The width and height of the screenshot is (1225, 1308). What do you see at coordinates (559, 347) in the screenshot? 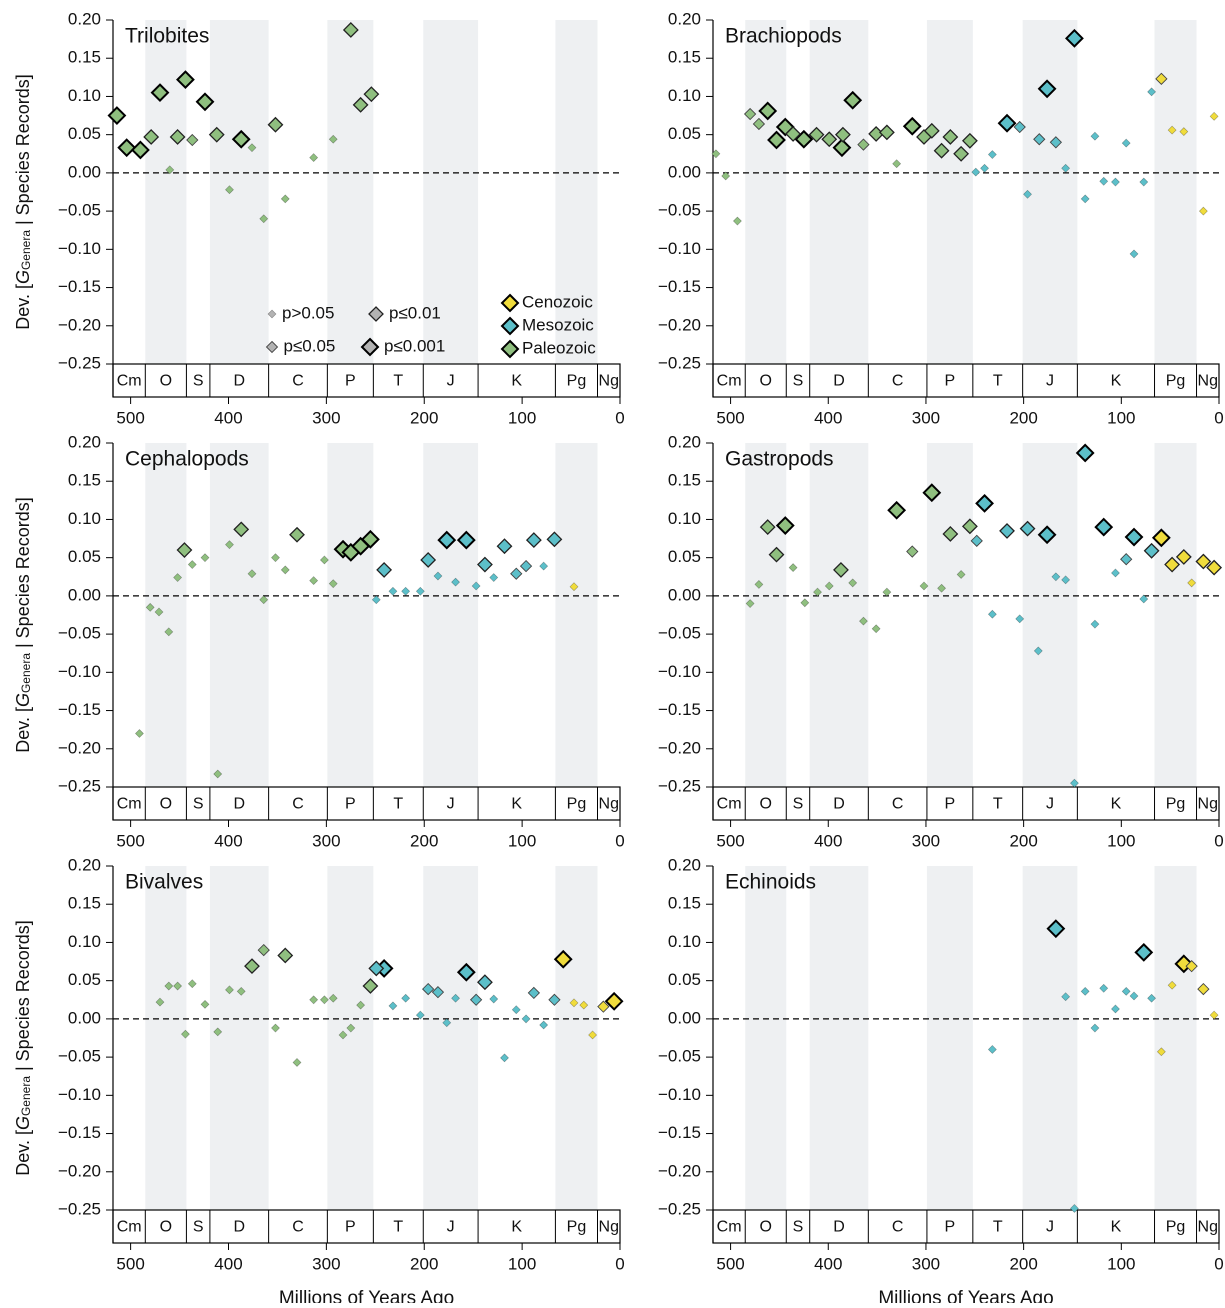
I see `legend-label: Paleozoic` at bounding box center [559, 347].